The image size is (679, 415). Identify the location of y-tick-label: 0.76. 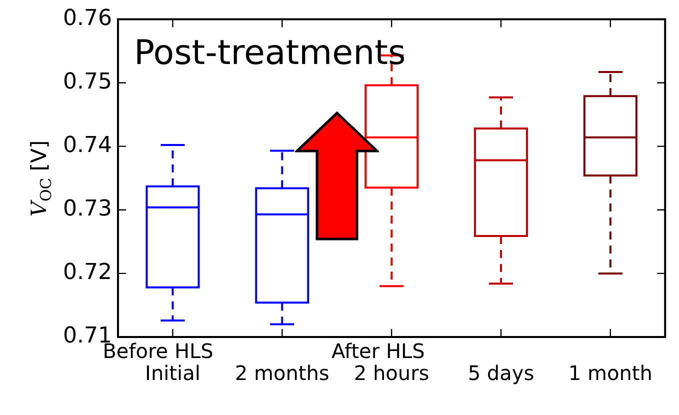
(87, 18).